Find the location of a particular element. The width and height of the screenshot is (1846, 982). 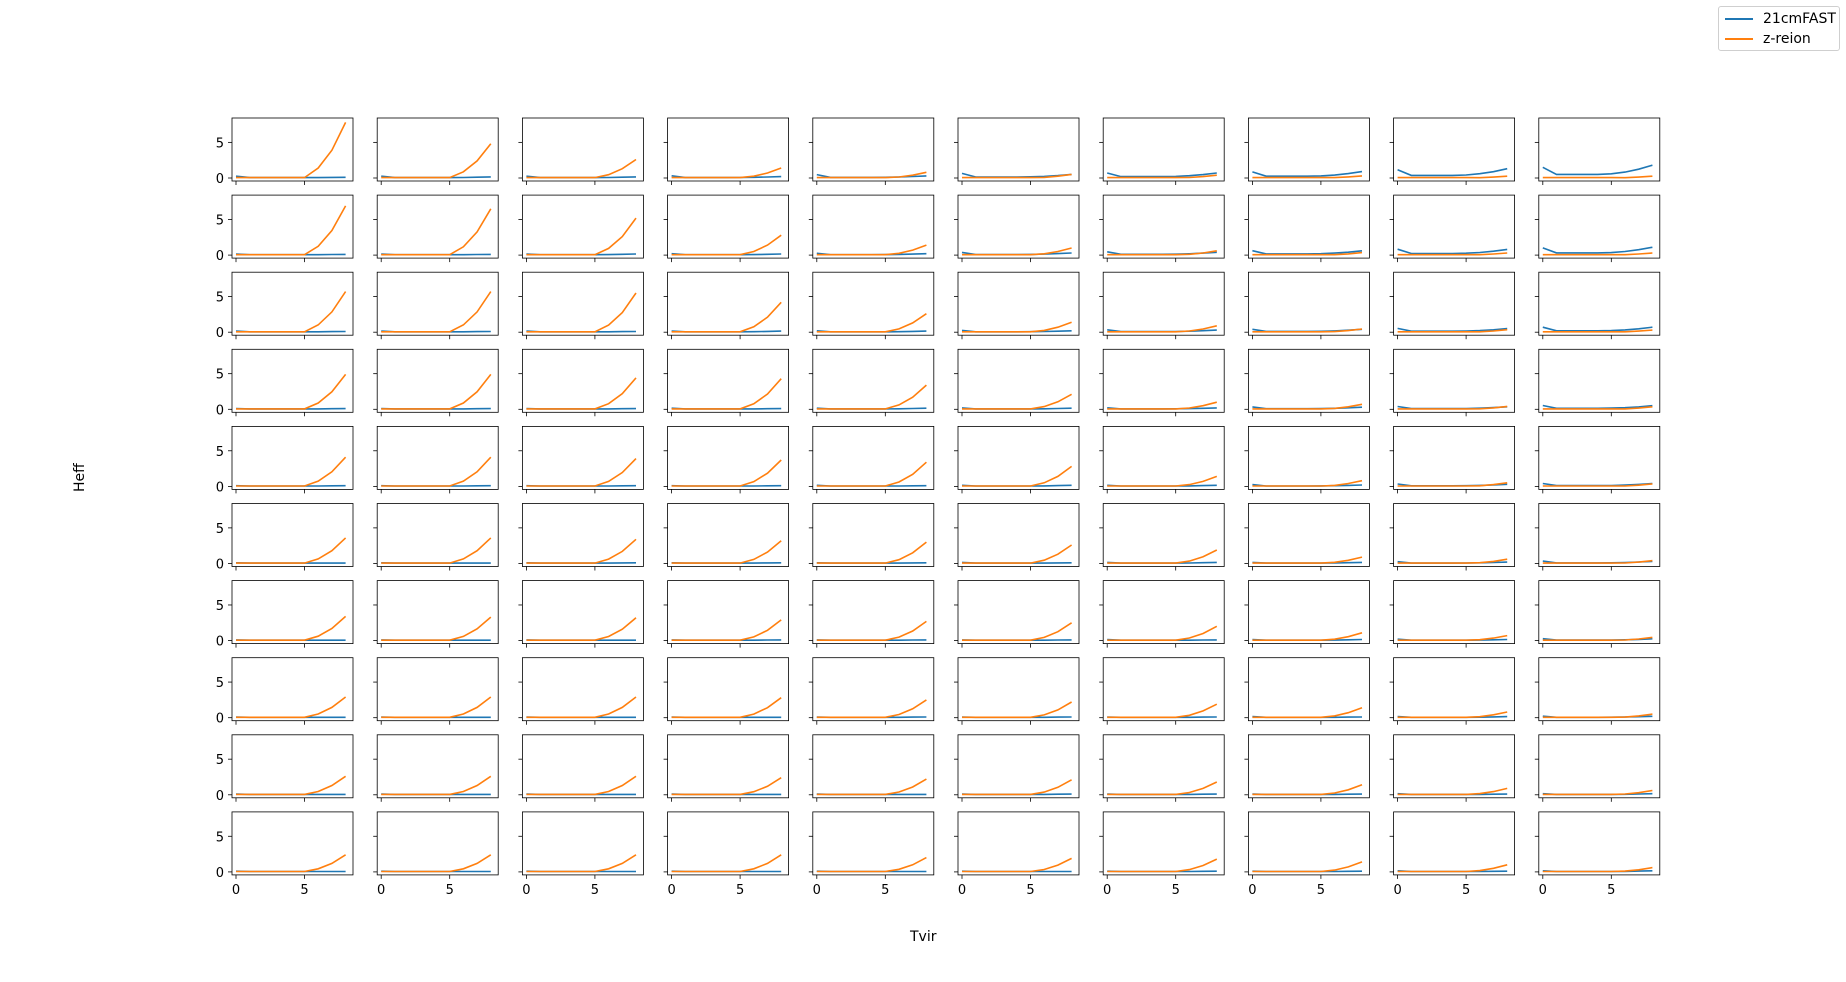

subplot-r7-c9 is located at coordinates (1452, 614).